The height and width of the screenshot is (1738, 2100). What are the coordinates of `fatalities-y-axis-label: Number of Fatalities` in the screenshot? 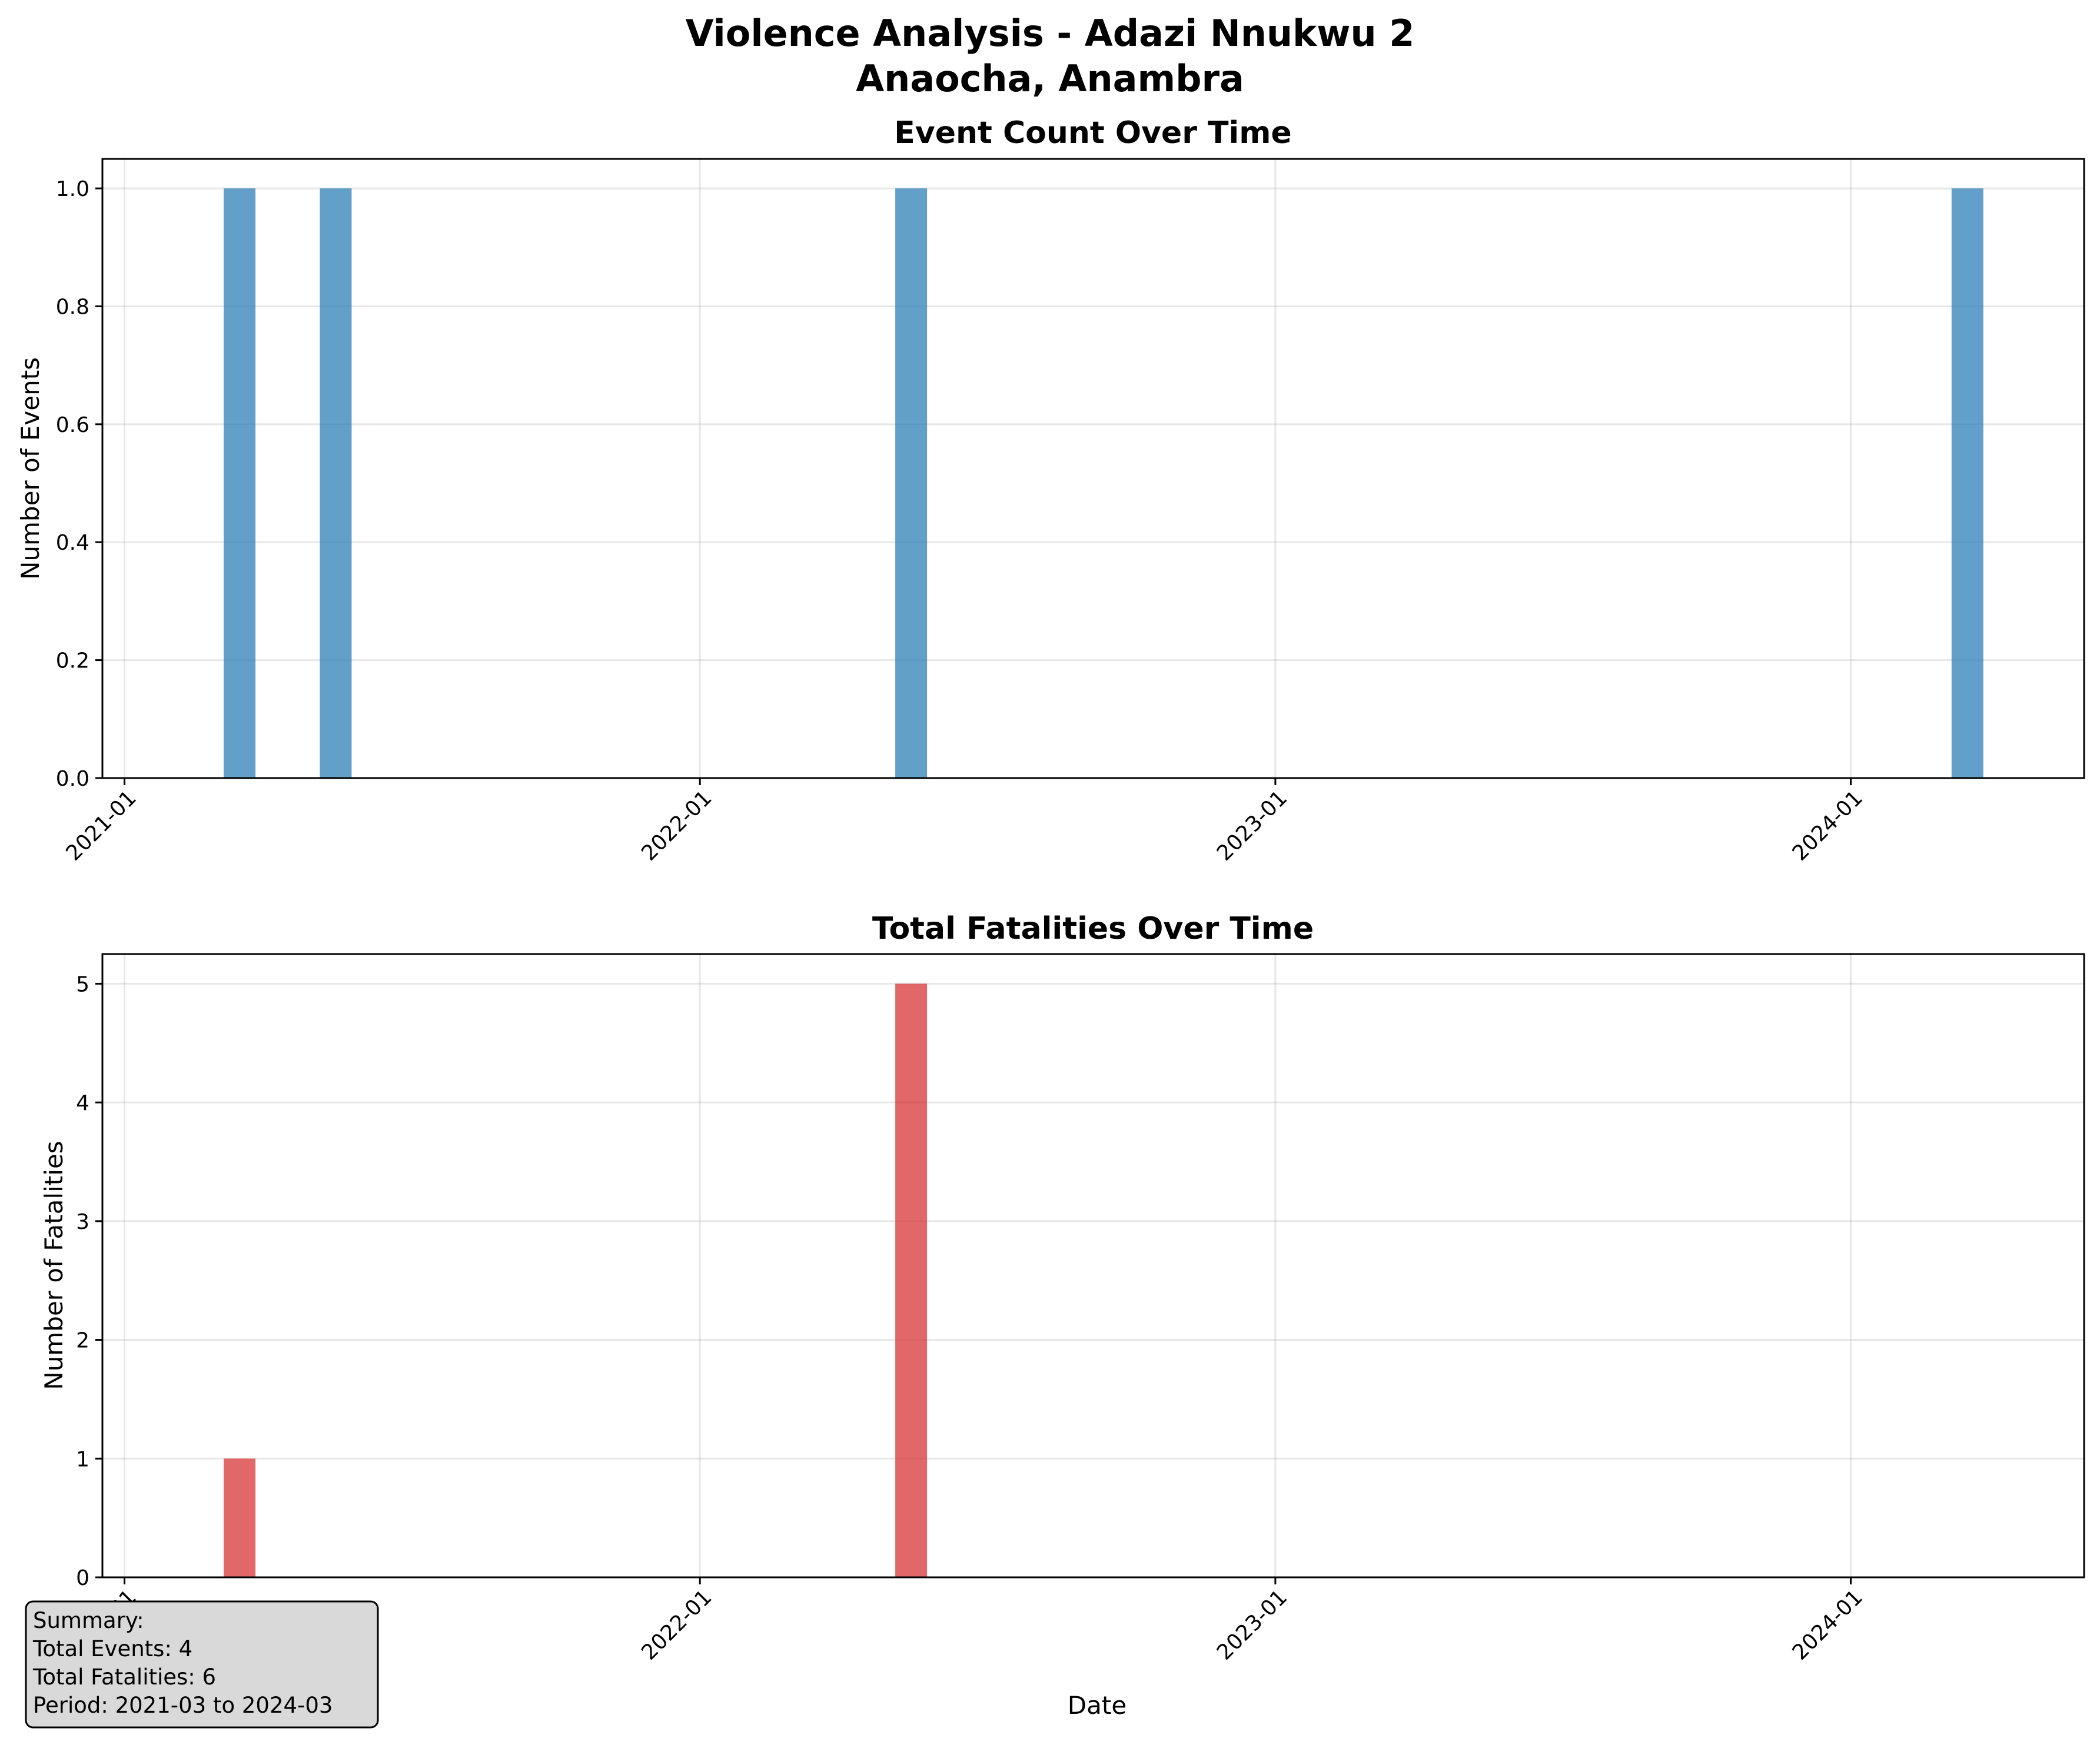 It's located at (53, 1265).